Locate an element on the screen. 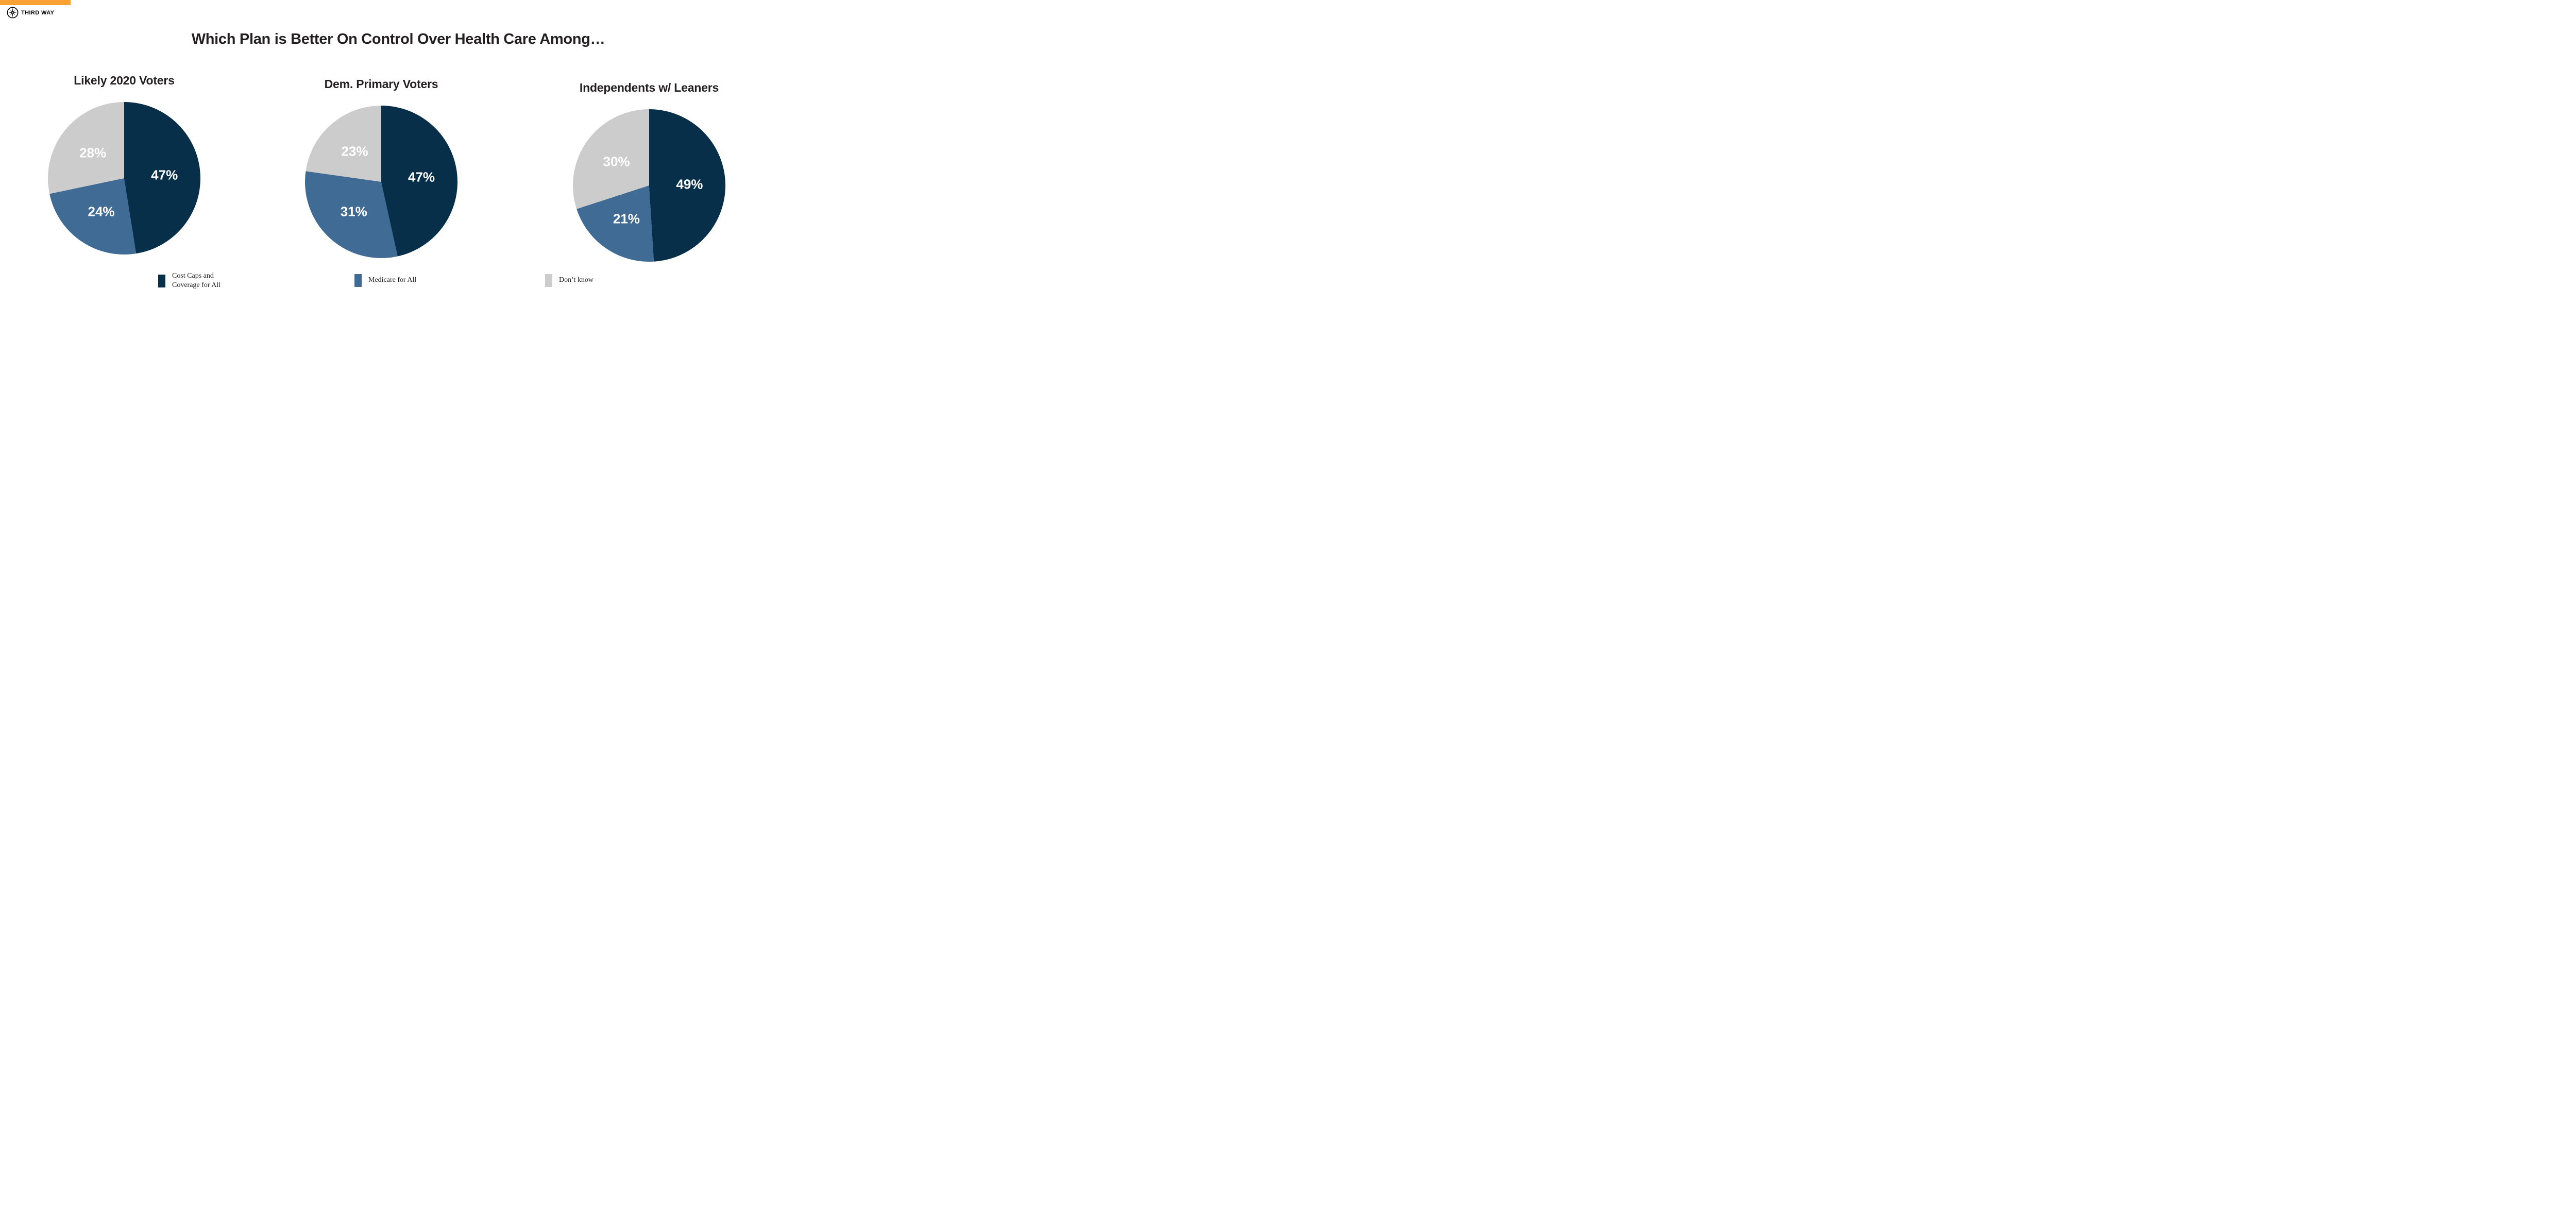  legend-label: Cost Caps and Coverage for All is located at coordinates (196, 281).